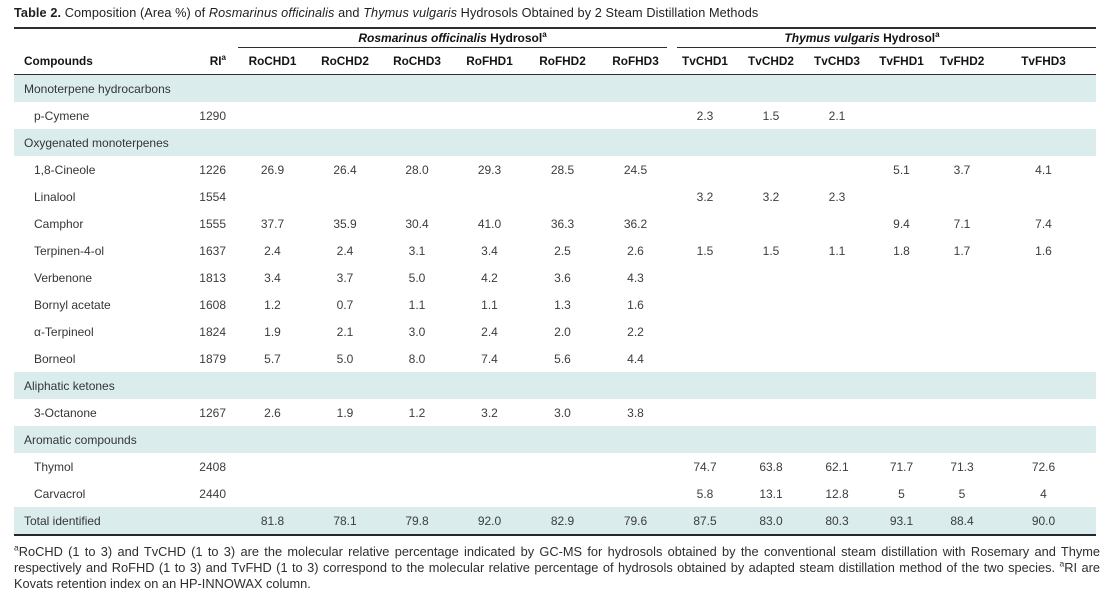 Image resolution: width=1120 pixels, height=611 pixels. Describe the element at coordinates (125, 38) in the screenshot. I see `group-header-spacer` at that location.